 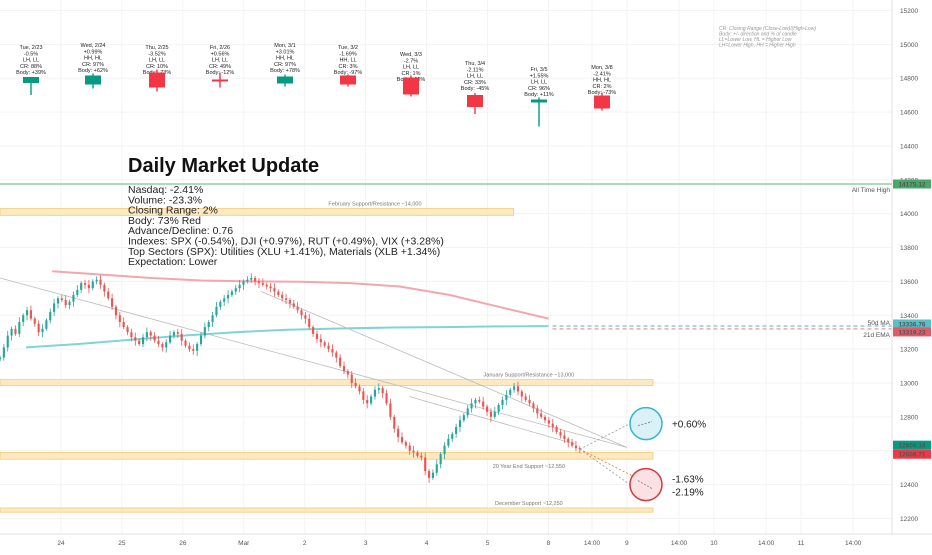 I want to click on projection-arrow, so click(x=645, y=484).